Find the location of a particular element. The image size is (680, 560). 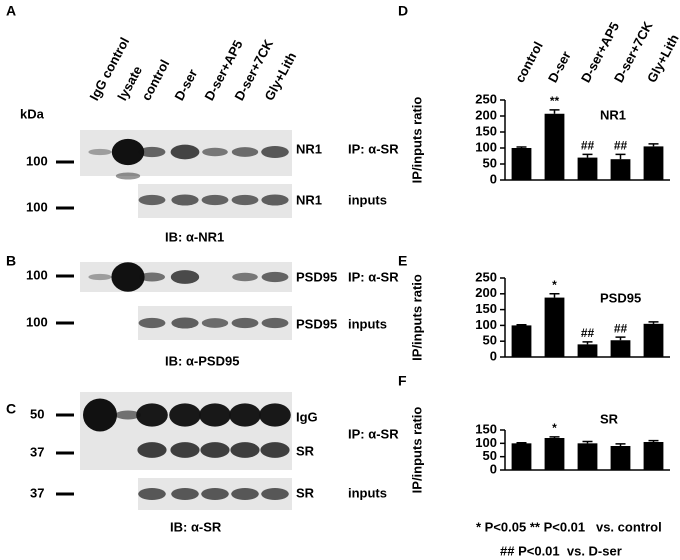

significance-label: ** is located at coordinates (555, 101).